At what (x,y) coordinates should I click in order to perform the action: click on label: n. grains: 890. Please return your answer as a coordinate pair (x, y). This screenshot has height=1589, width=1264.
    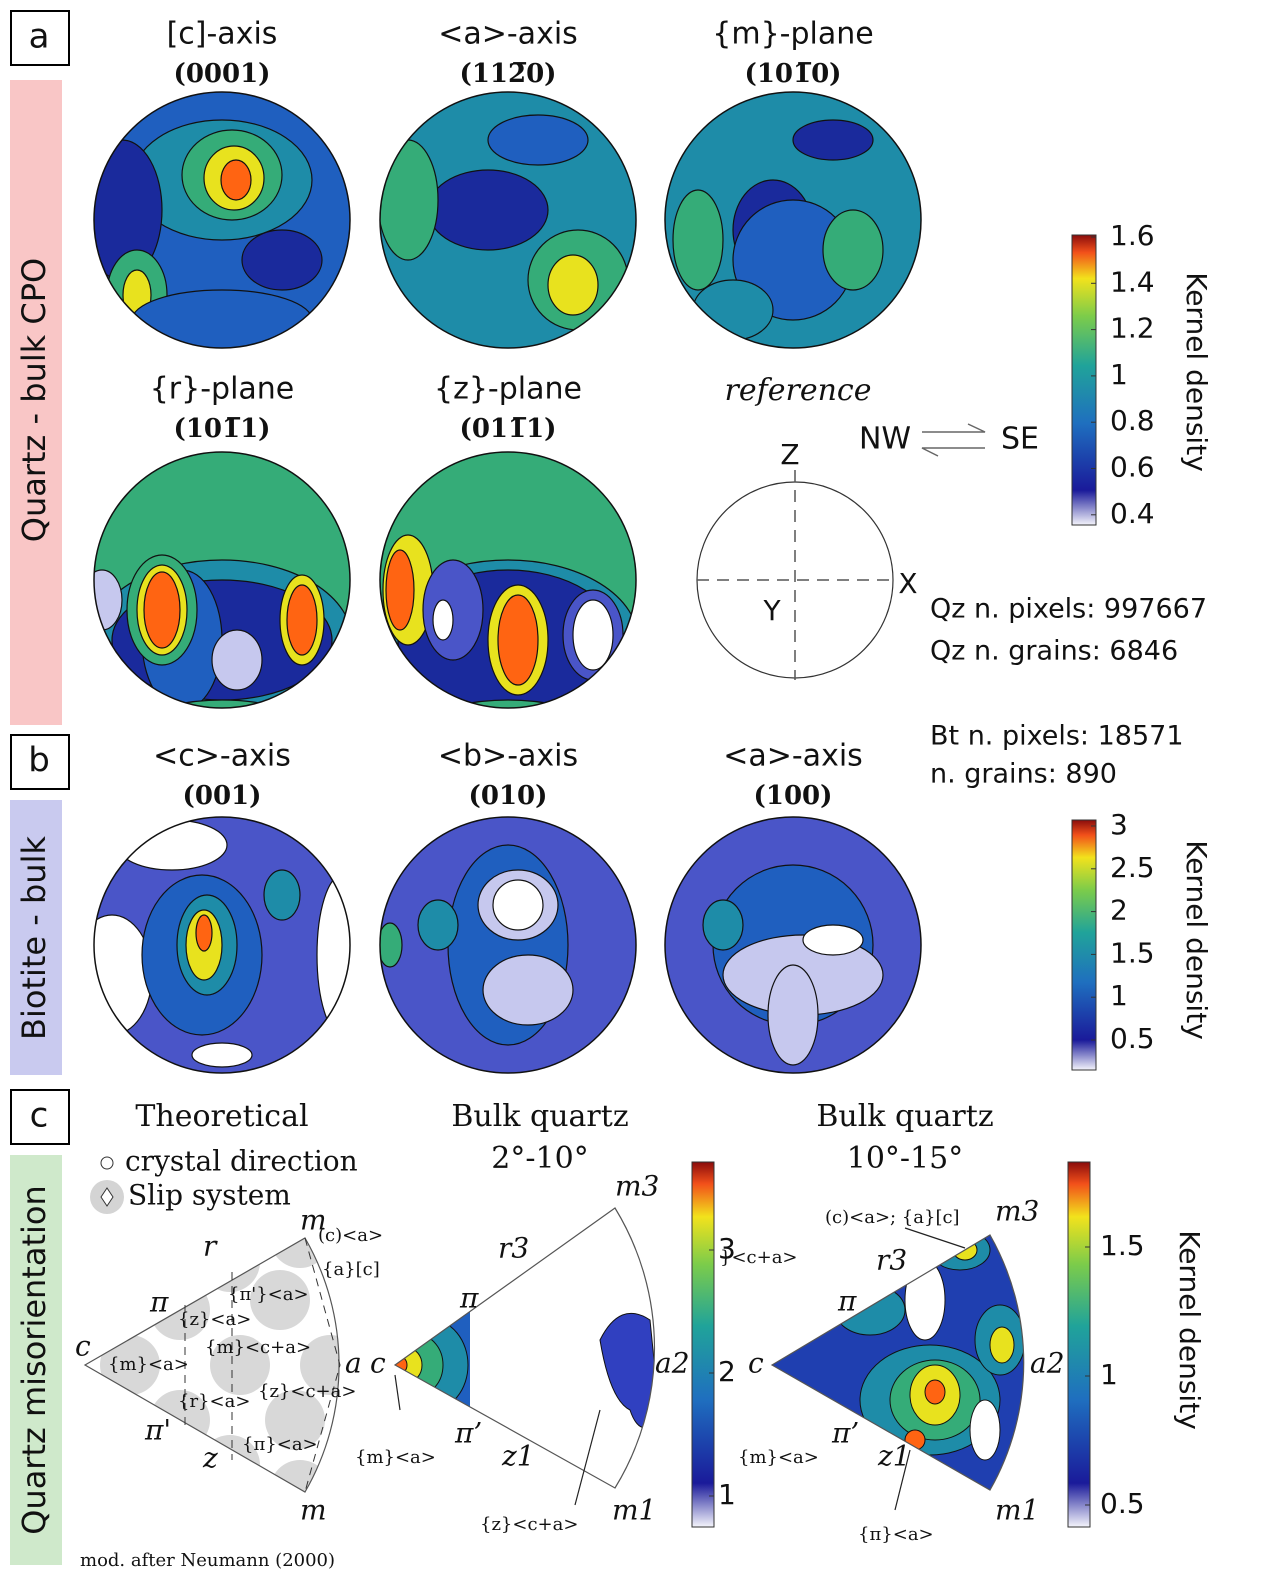
    Looking at the image, I should click on (1023, 774).